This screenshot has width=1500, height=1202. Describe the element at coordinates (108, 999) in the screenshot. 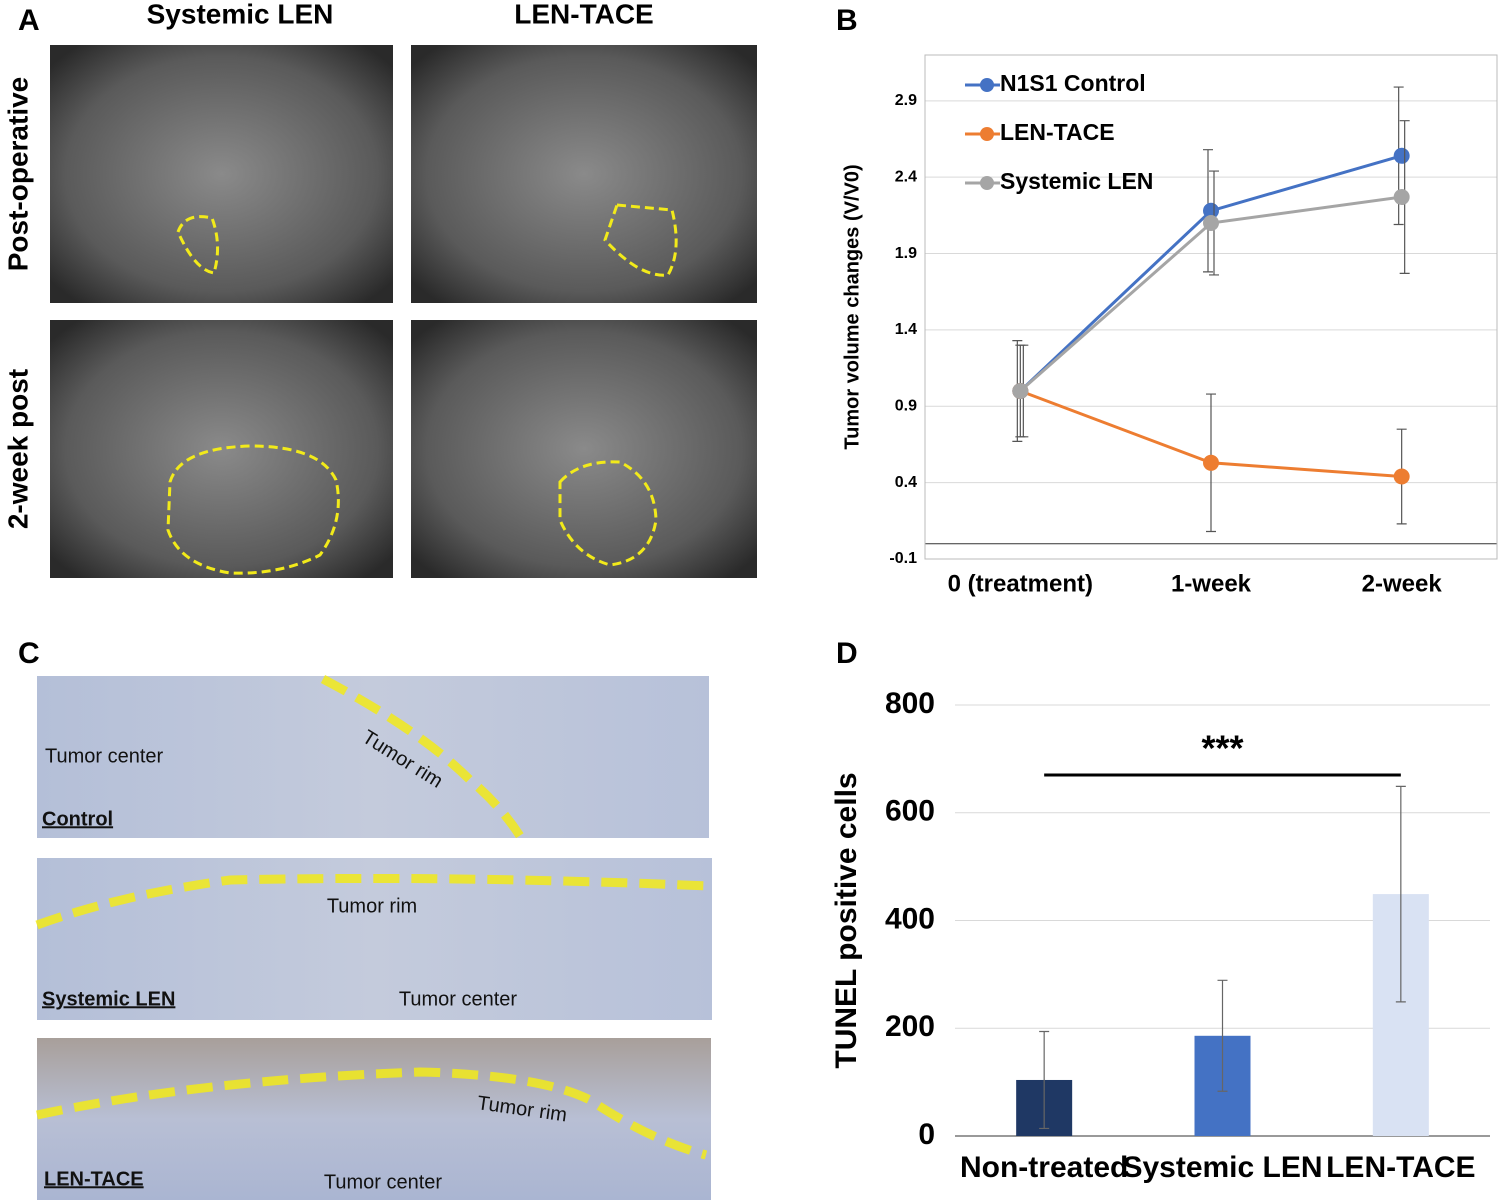

I see `group-label: Systemic LEN` at that location.